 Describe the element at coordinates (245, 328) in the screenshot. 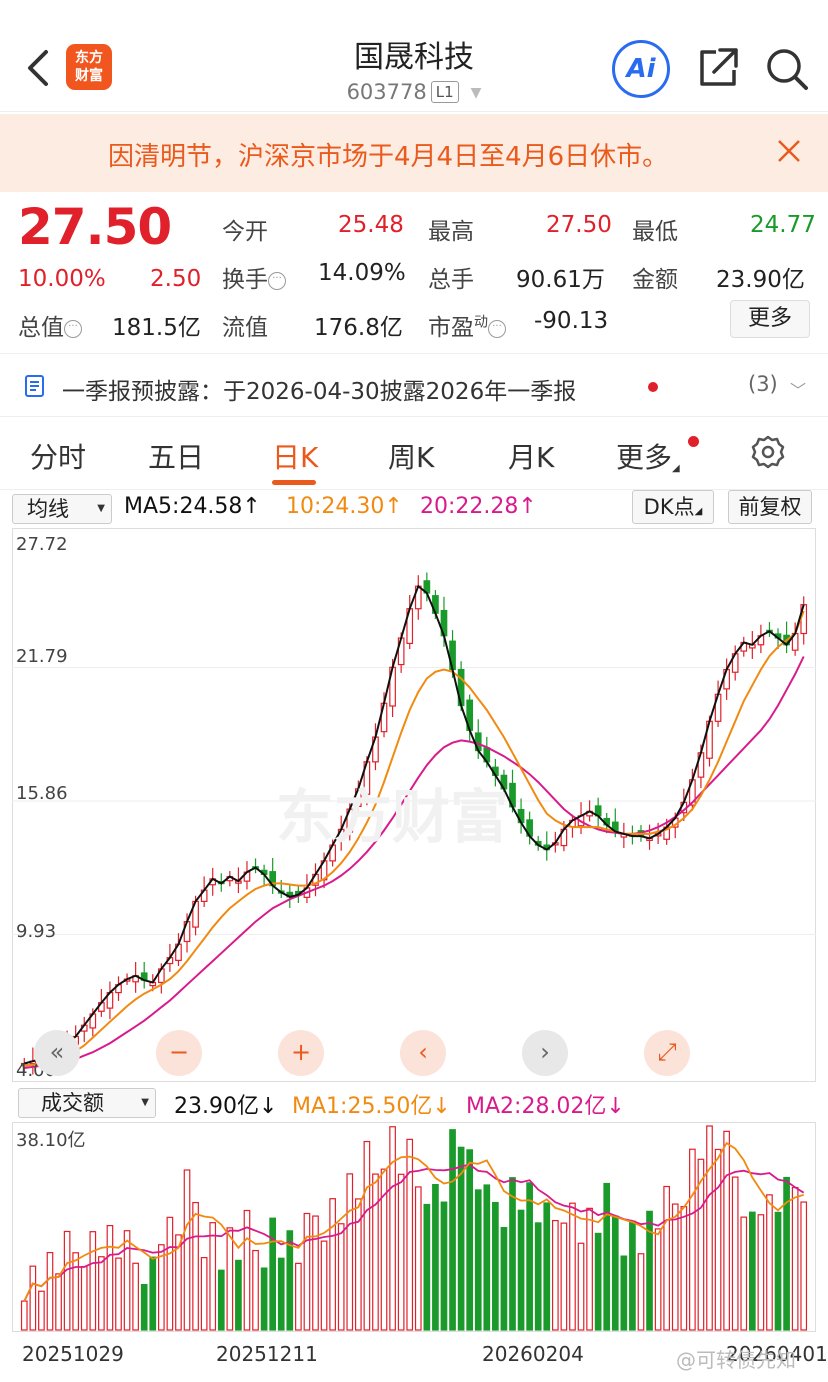

I see `float-cap-label: 流值` at that location.